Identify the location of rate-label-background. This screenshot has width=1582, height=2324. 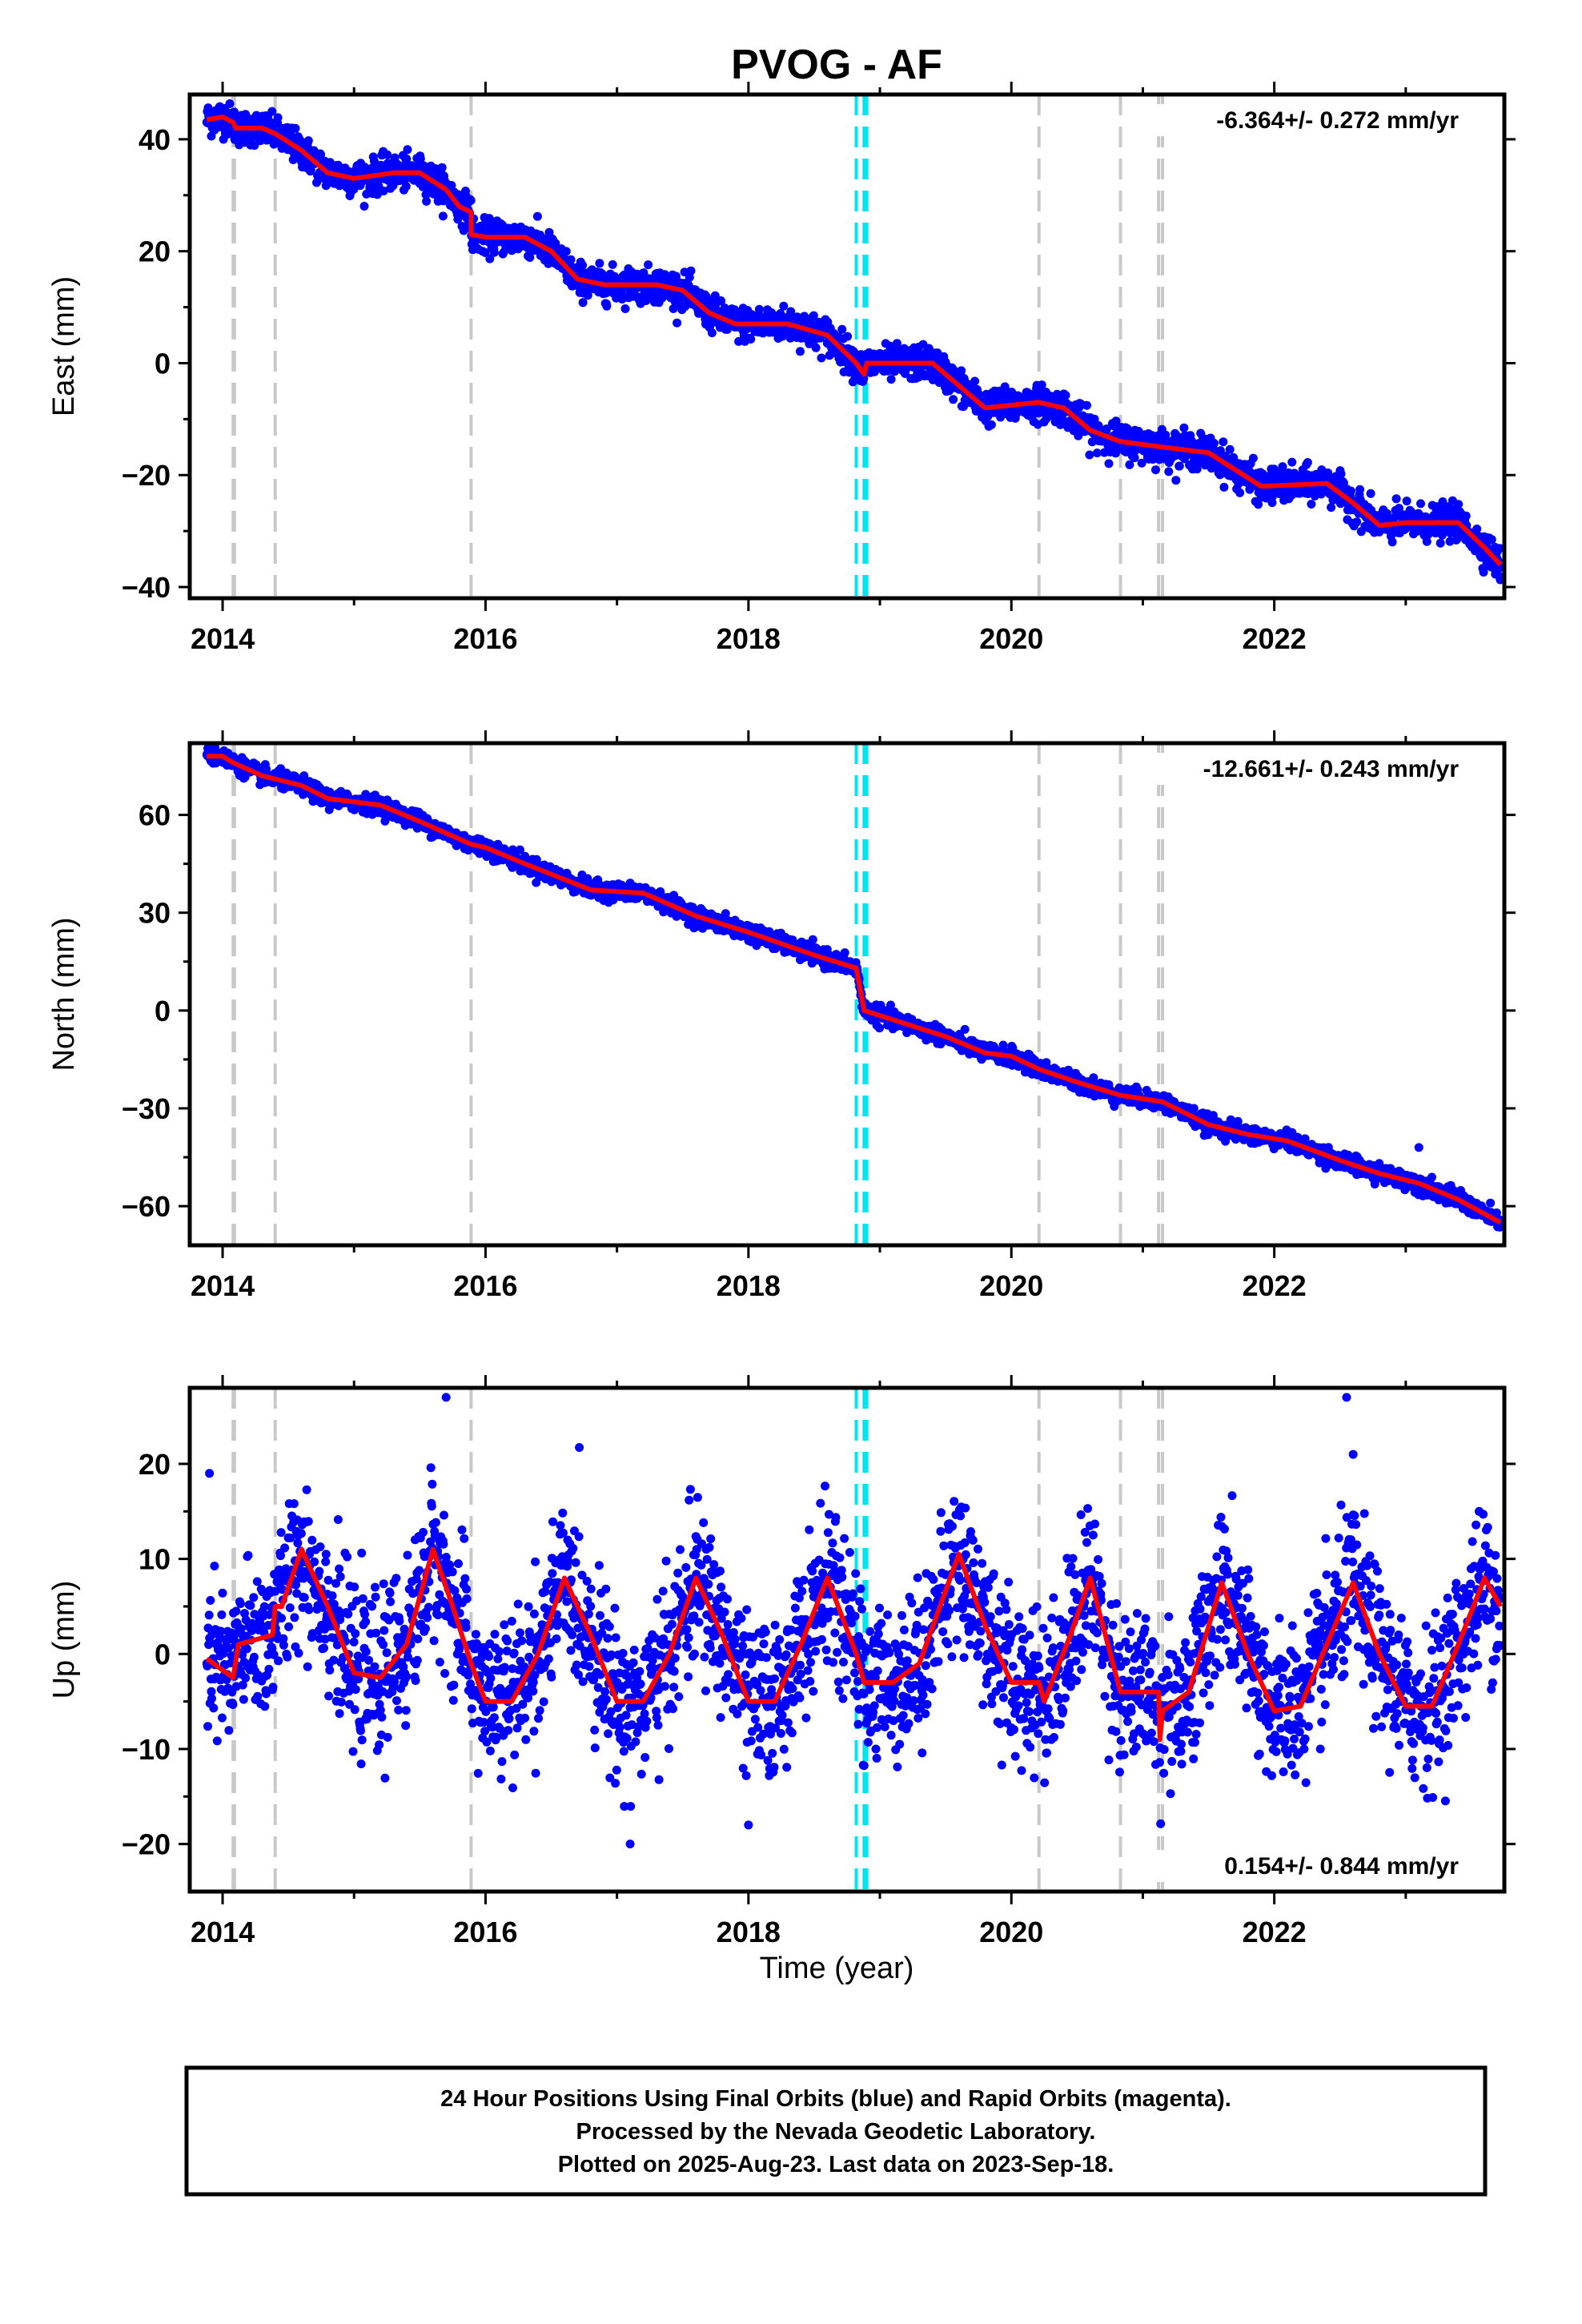
(1309, 120).